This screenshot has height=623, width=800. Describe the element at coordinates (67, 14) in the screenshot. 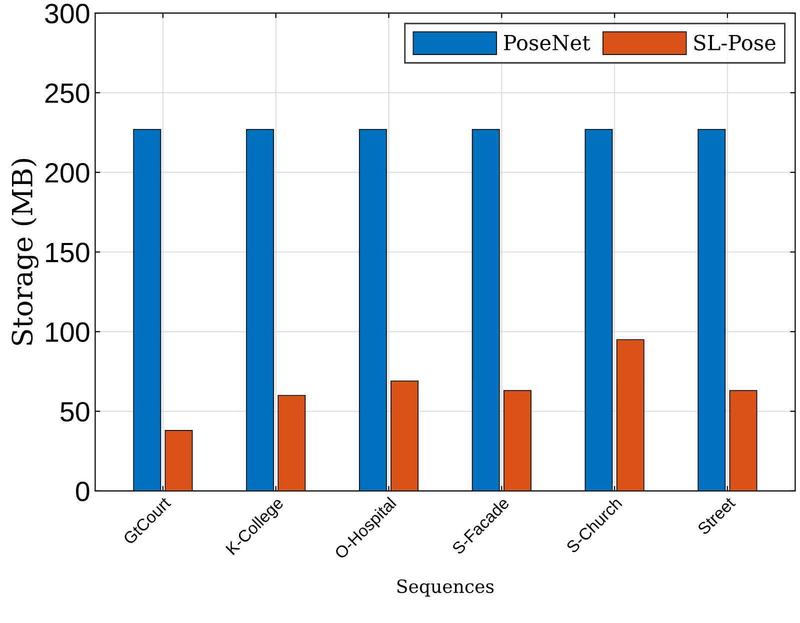

I see `y-tick-label: 300` at that location.